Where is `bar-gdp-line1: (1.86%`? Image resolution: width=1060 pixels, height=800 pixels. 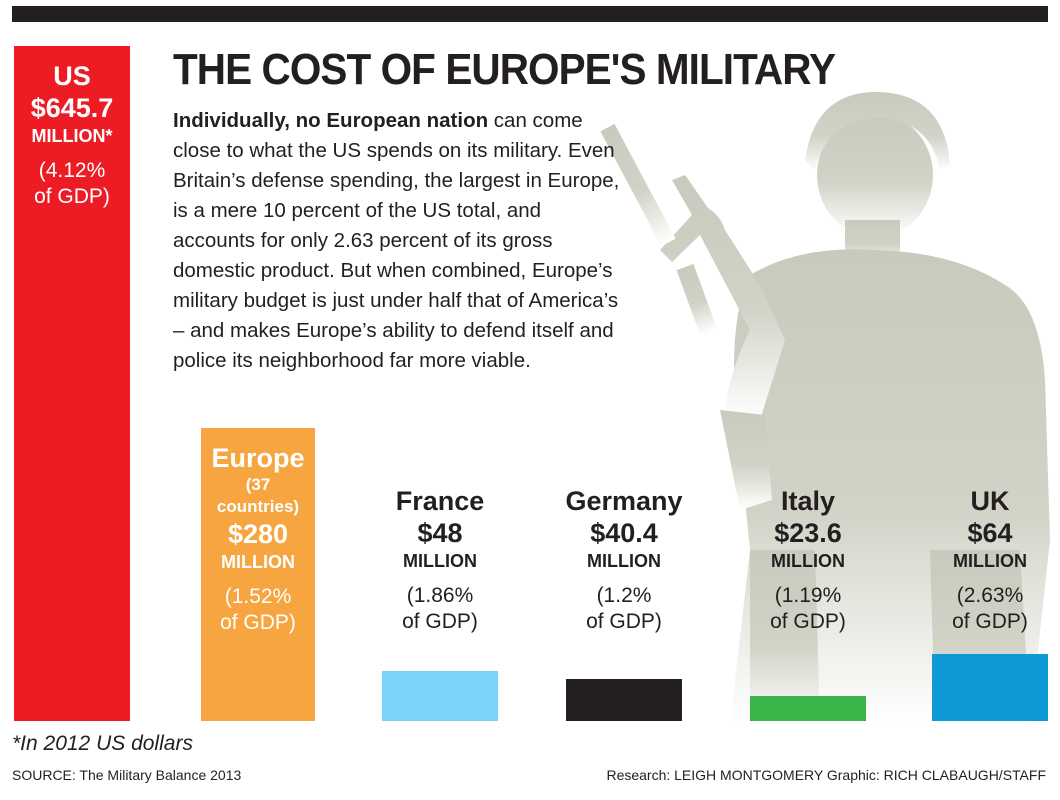 bar-gdp-line1: (1.86% is located at coordinates (440, 595).